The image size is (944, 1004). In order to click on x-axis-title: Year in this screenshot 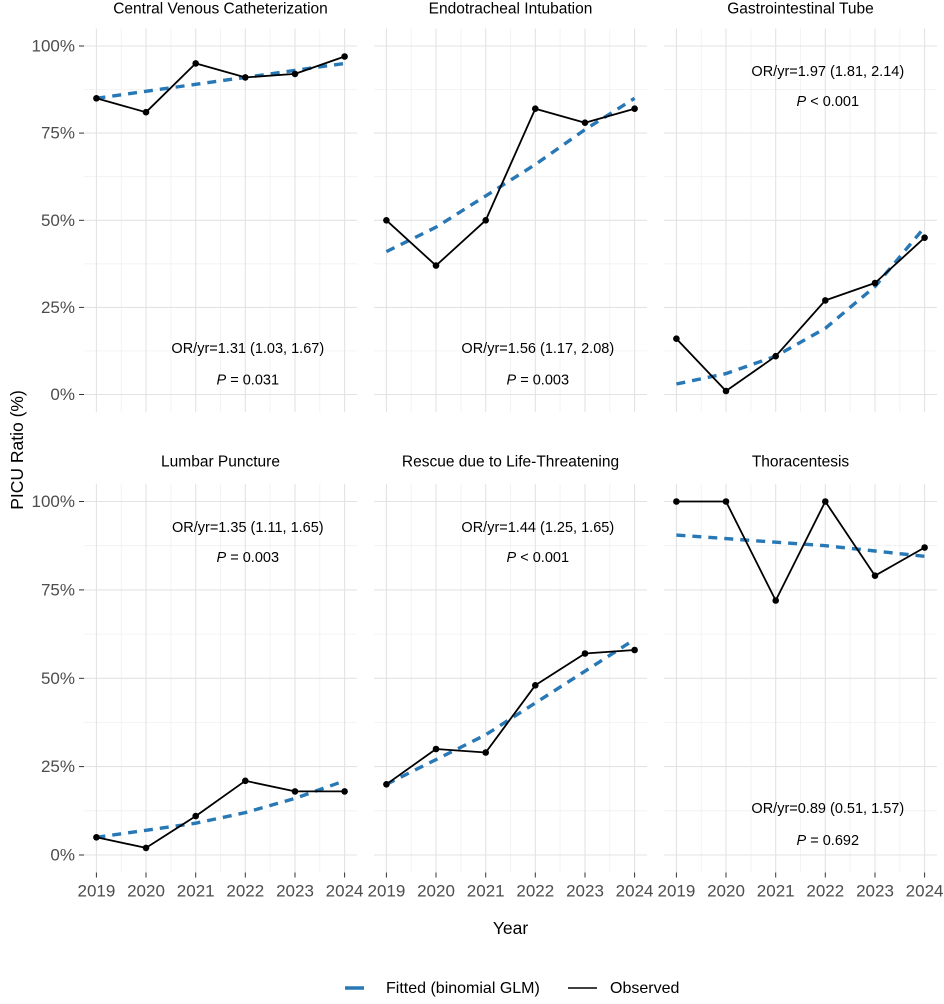, I will do `click(511, 928)`.